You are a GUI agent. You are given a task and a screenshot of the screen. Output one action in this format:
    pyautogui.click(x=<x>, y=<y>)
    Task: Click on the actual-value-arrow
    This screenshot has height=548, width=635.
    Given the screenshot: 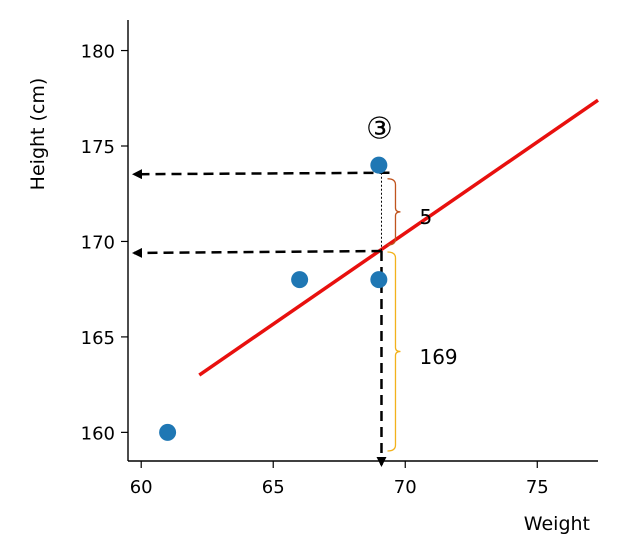 What is the action you would take?
    pyautogui.click(x=261, y=174)
    